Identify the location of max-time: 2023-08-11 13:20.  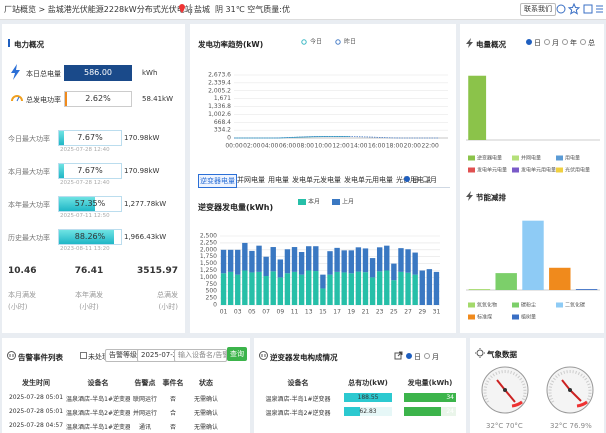
(85, 249).